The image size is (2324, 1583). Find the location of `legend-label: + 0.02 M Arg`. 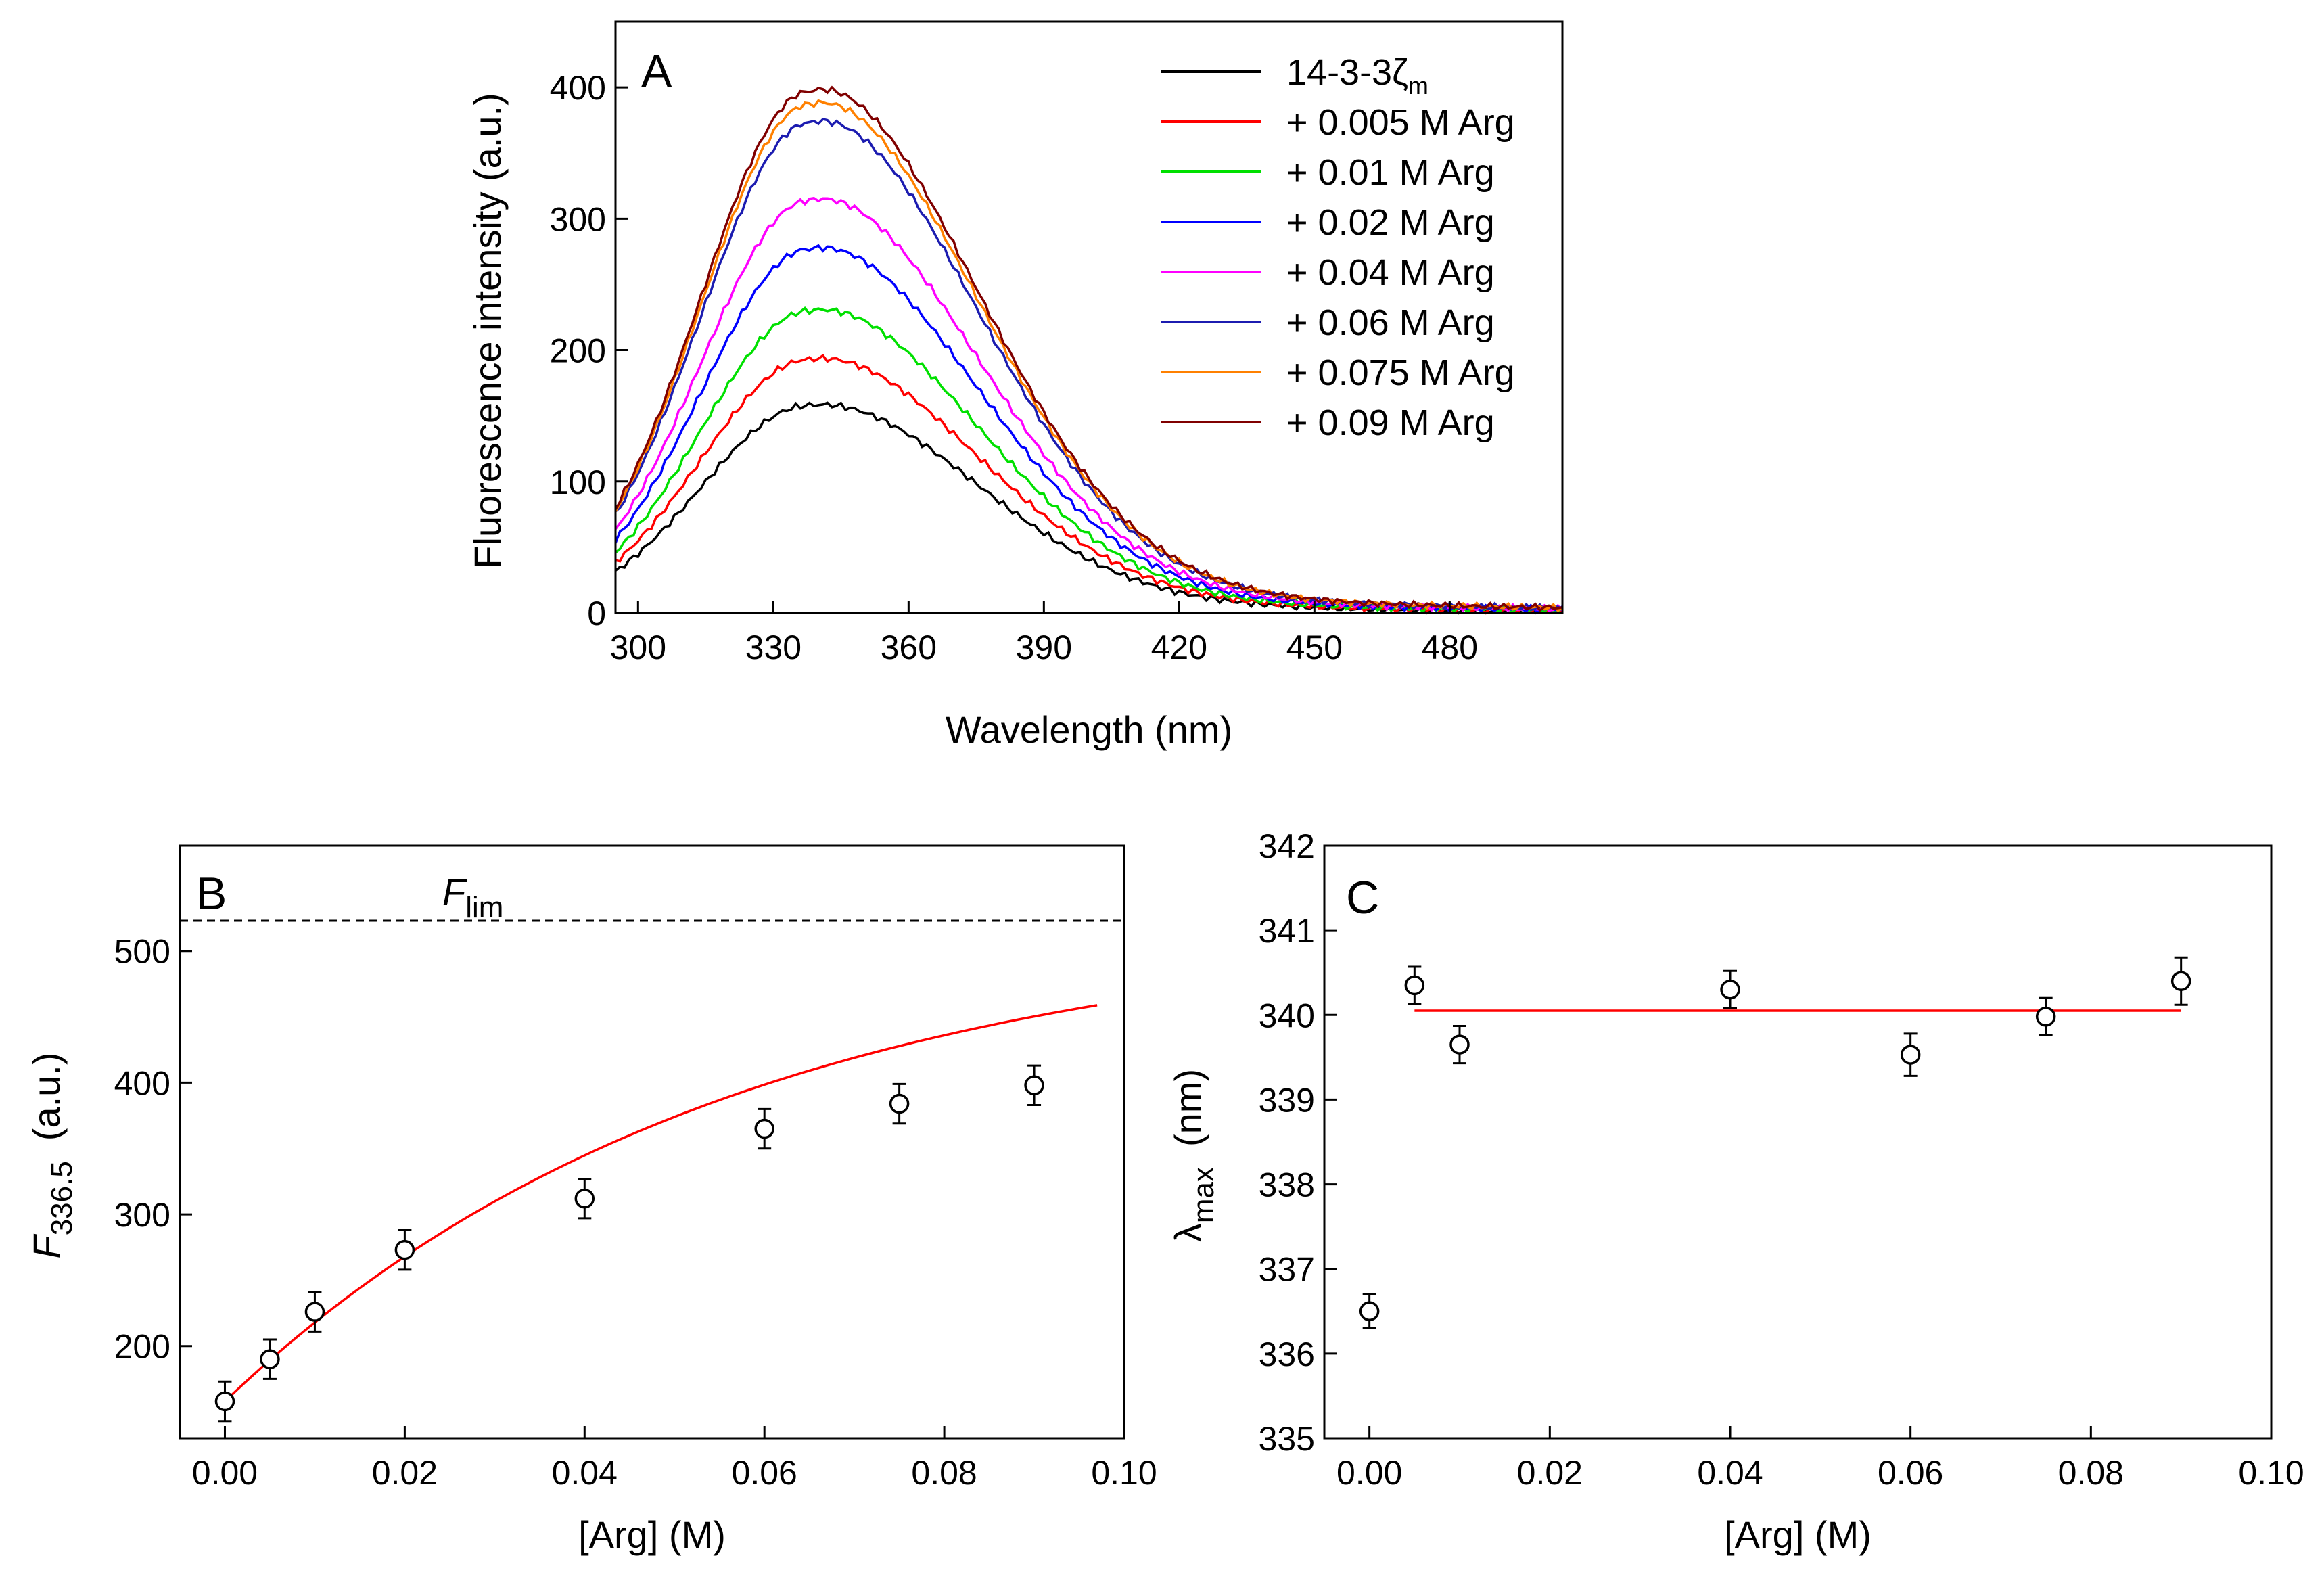

legend-label: + 0.02 M Arg is located at coordinates (1390, 222).